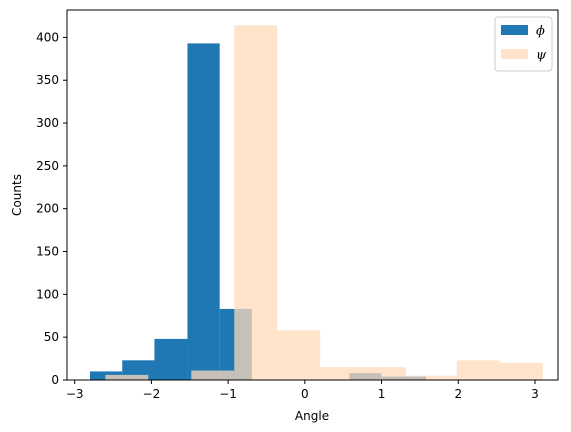 This screenshot has width=571, height=432. Describe the element at coordinates (541, 55) in the screenshot. I see `legend-label-1: ψ` at that location.